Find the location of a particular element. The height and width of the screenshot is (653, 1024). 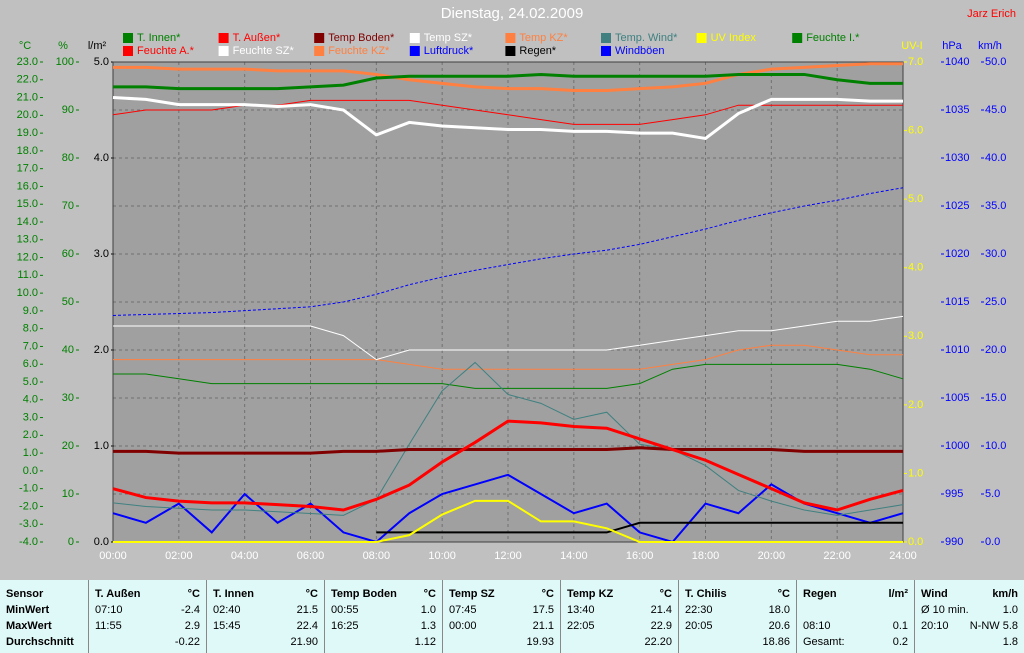

cell-text: 02:40 is located at coordinates (227, 610).